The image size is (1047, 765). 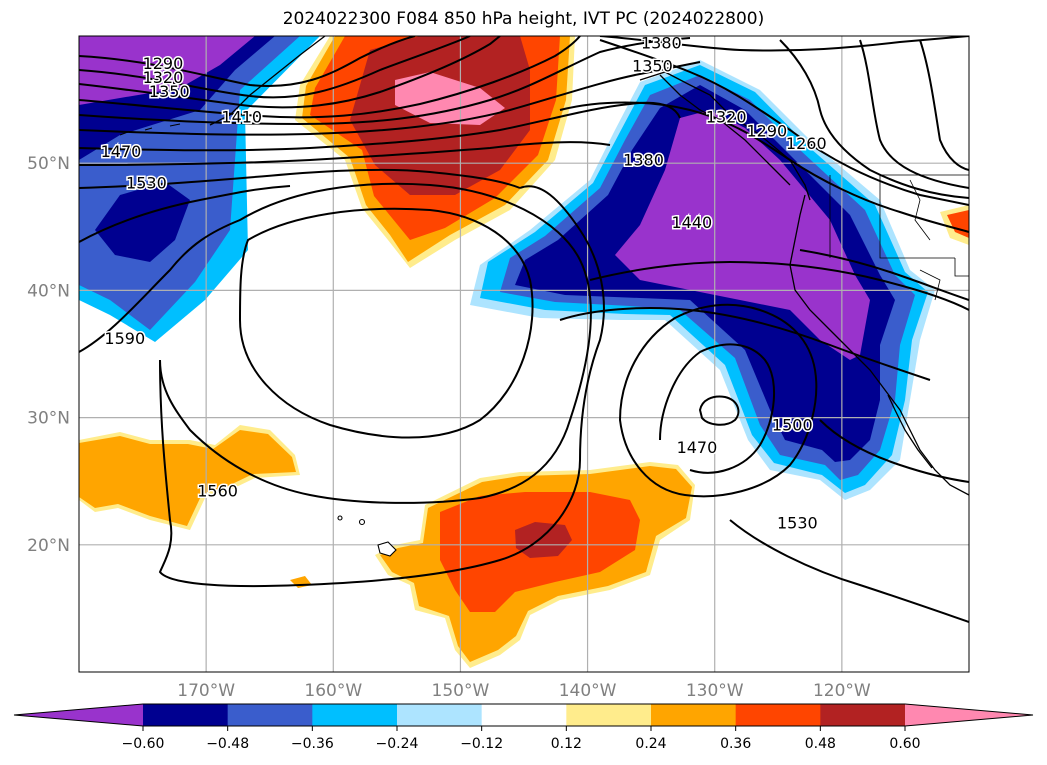 I want to click on contour-1530-west, so click(x=300, y=178).